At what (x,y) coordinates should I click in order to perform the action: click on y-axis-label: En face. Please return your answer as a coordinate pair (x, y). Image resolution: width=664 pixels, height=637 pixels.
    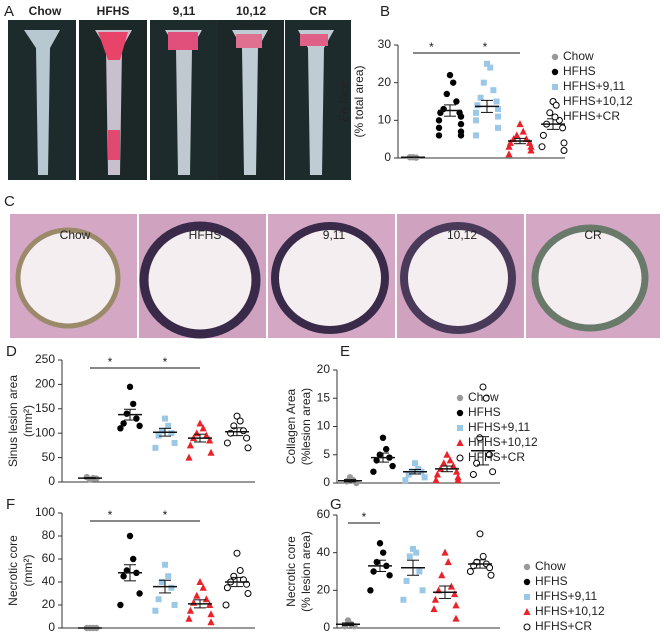
    Looking at the image, I should click on (344, 101).